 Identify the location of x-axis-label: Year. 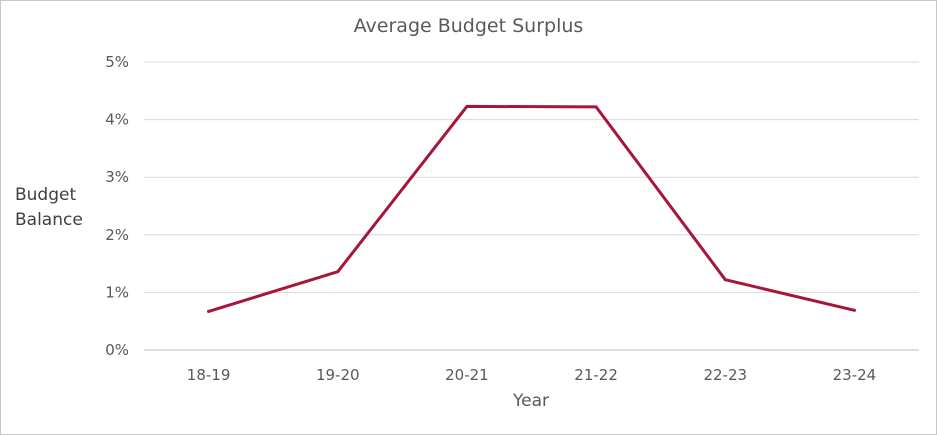
(531, 401).